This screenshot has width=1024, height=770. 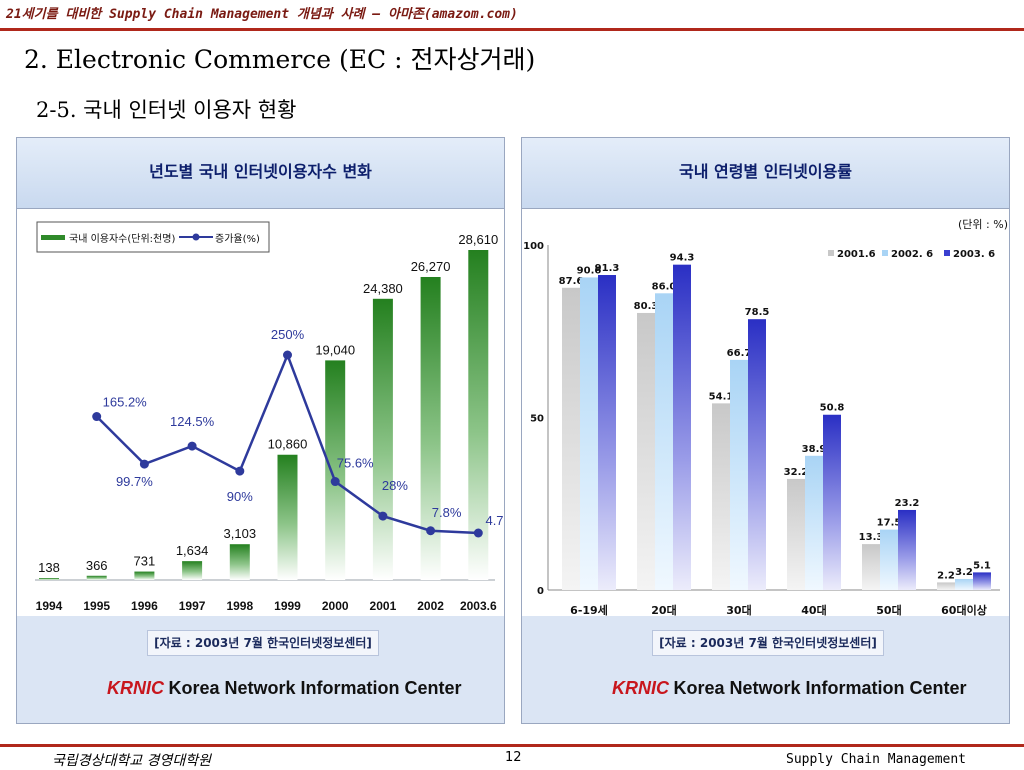 What do you see at coordinates (907, 503) in the screenshot?
I see `age-usage-label: 23.2` at bounding box center [907, 503].